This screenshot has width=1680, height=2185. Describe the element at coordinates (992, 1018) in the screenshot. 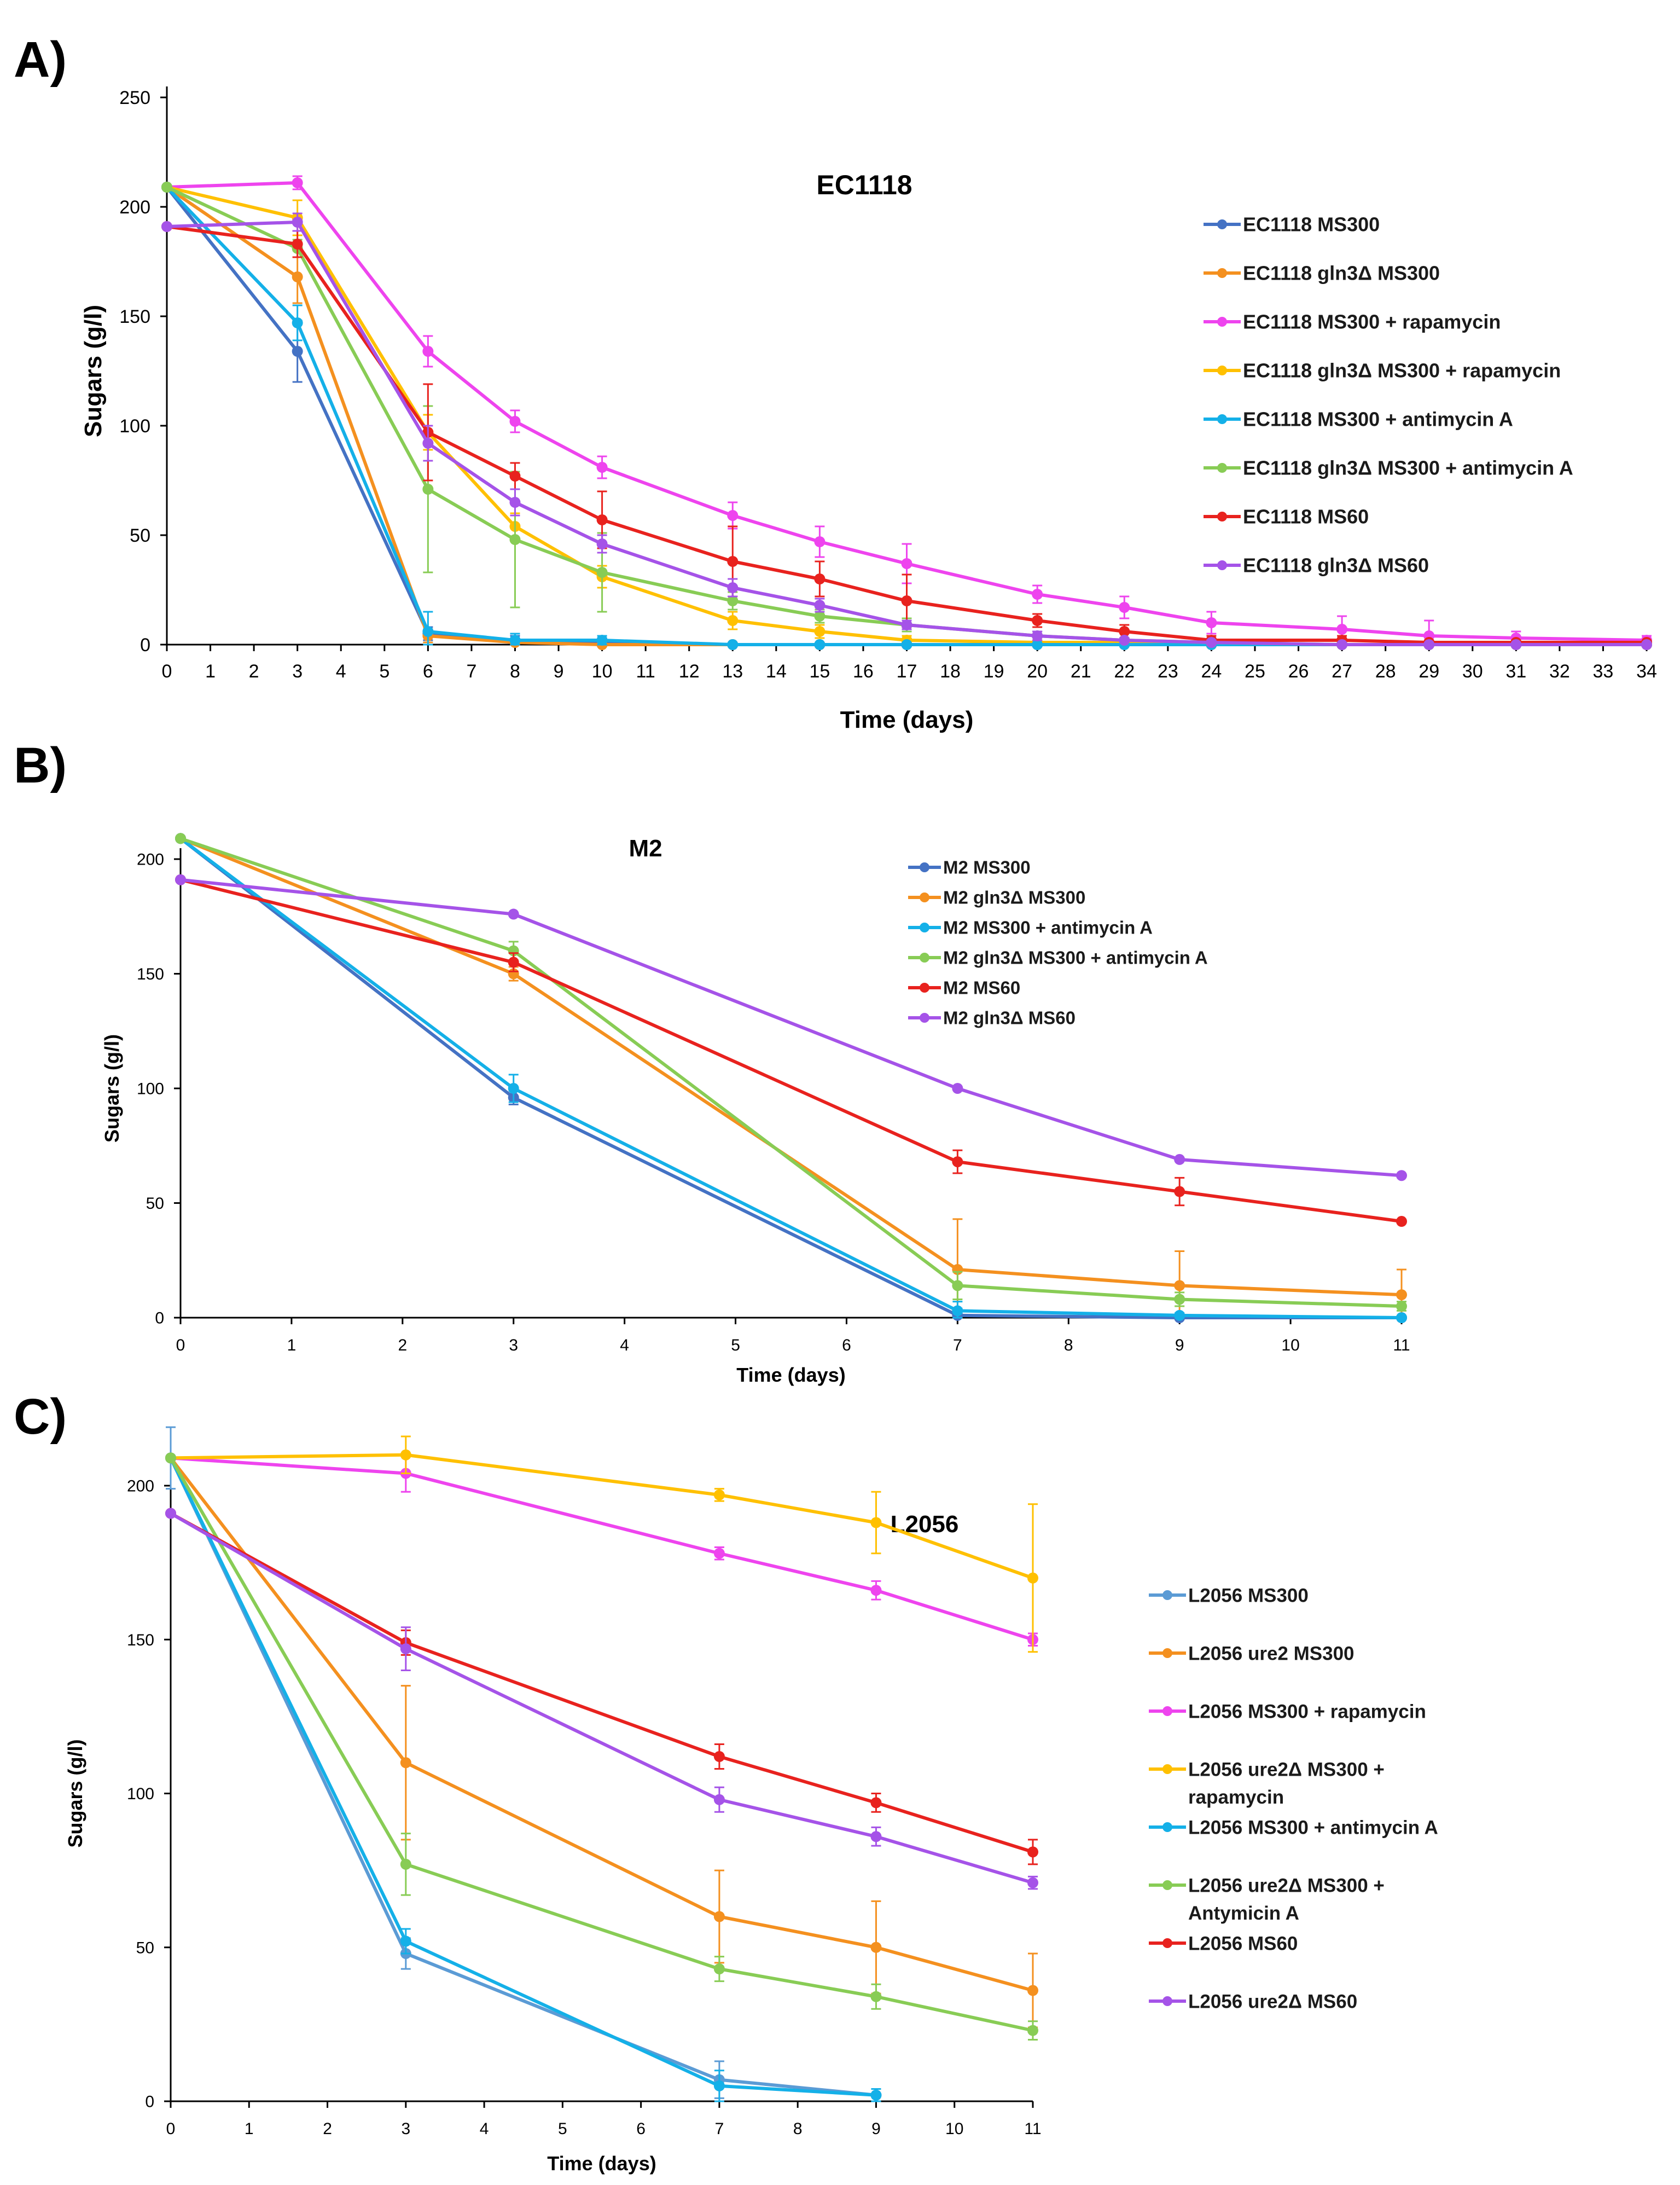

I see `legend-item: M2 gln3Δ MS60` at that location.